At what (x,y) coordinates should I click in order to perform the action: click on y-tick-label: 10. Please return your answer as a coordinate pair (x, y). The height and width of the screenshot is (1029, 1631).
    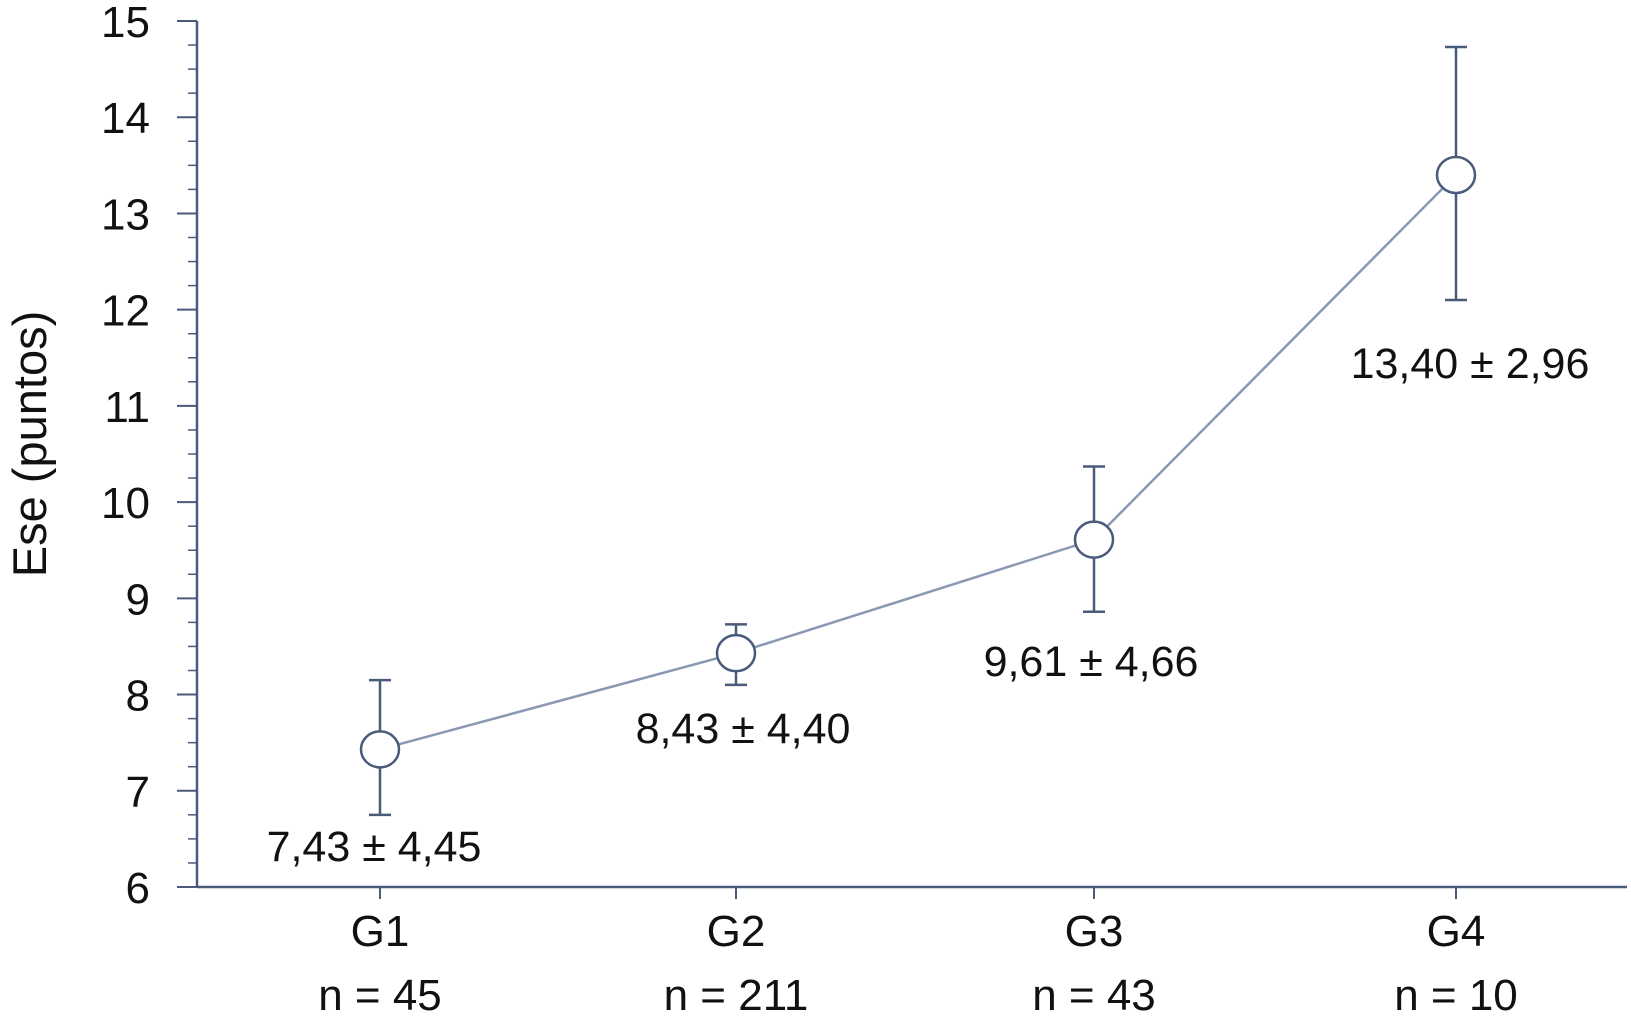
    Looking at the image, I should click on (125, 503).